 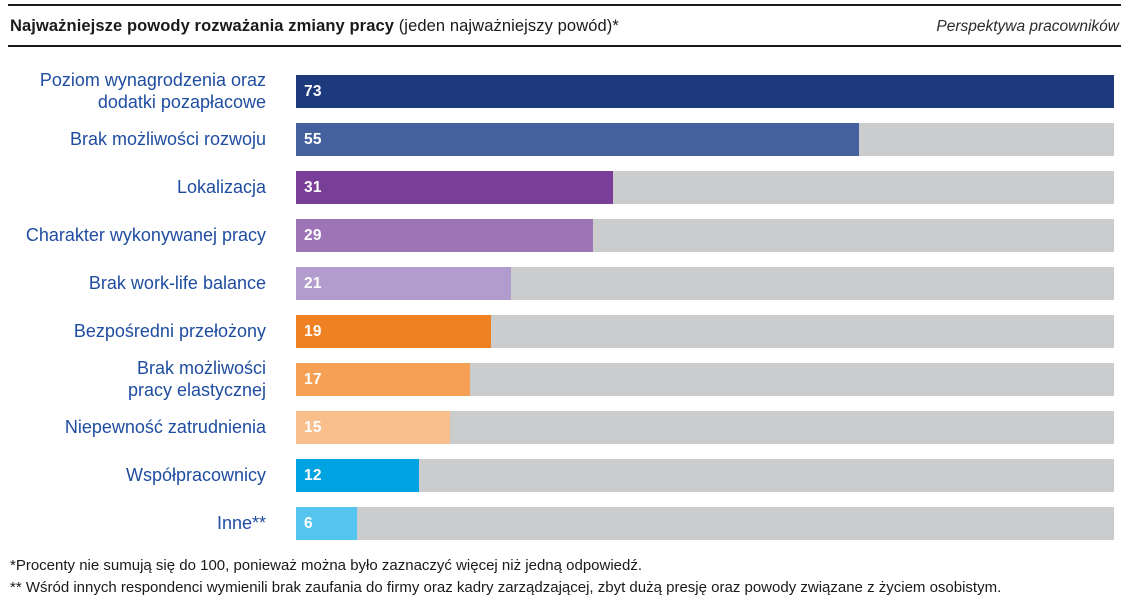 What do you see at coordinates (195, 474) in the screenshot?
I see `row-label: Współpracownicy` at bounding box center [195, 474].